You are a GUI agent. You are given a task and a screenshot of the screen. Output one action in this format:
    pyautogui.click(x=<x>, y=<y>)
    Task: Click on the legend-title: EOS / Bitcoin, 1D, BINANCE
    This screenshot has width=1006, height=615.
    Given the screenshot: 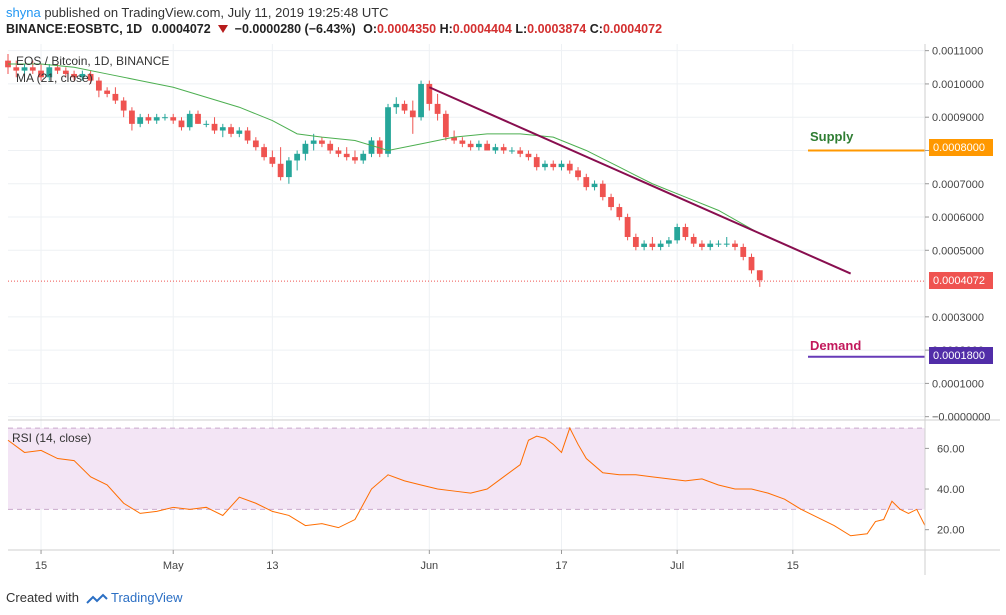 What is the action you would take?
    pyautogui.click(x=92, y=61)
    